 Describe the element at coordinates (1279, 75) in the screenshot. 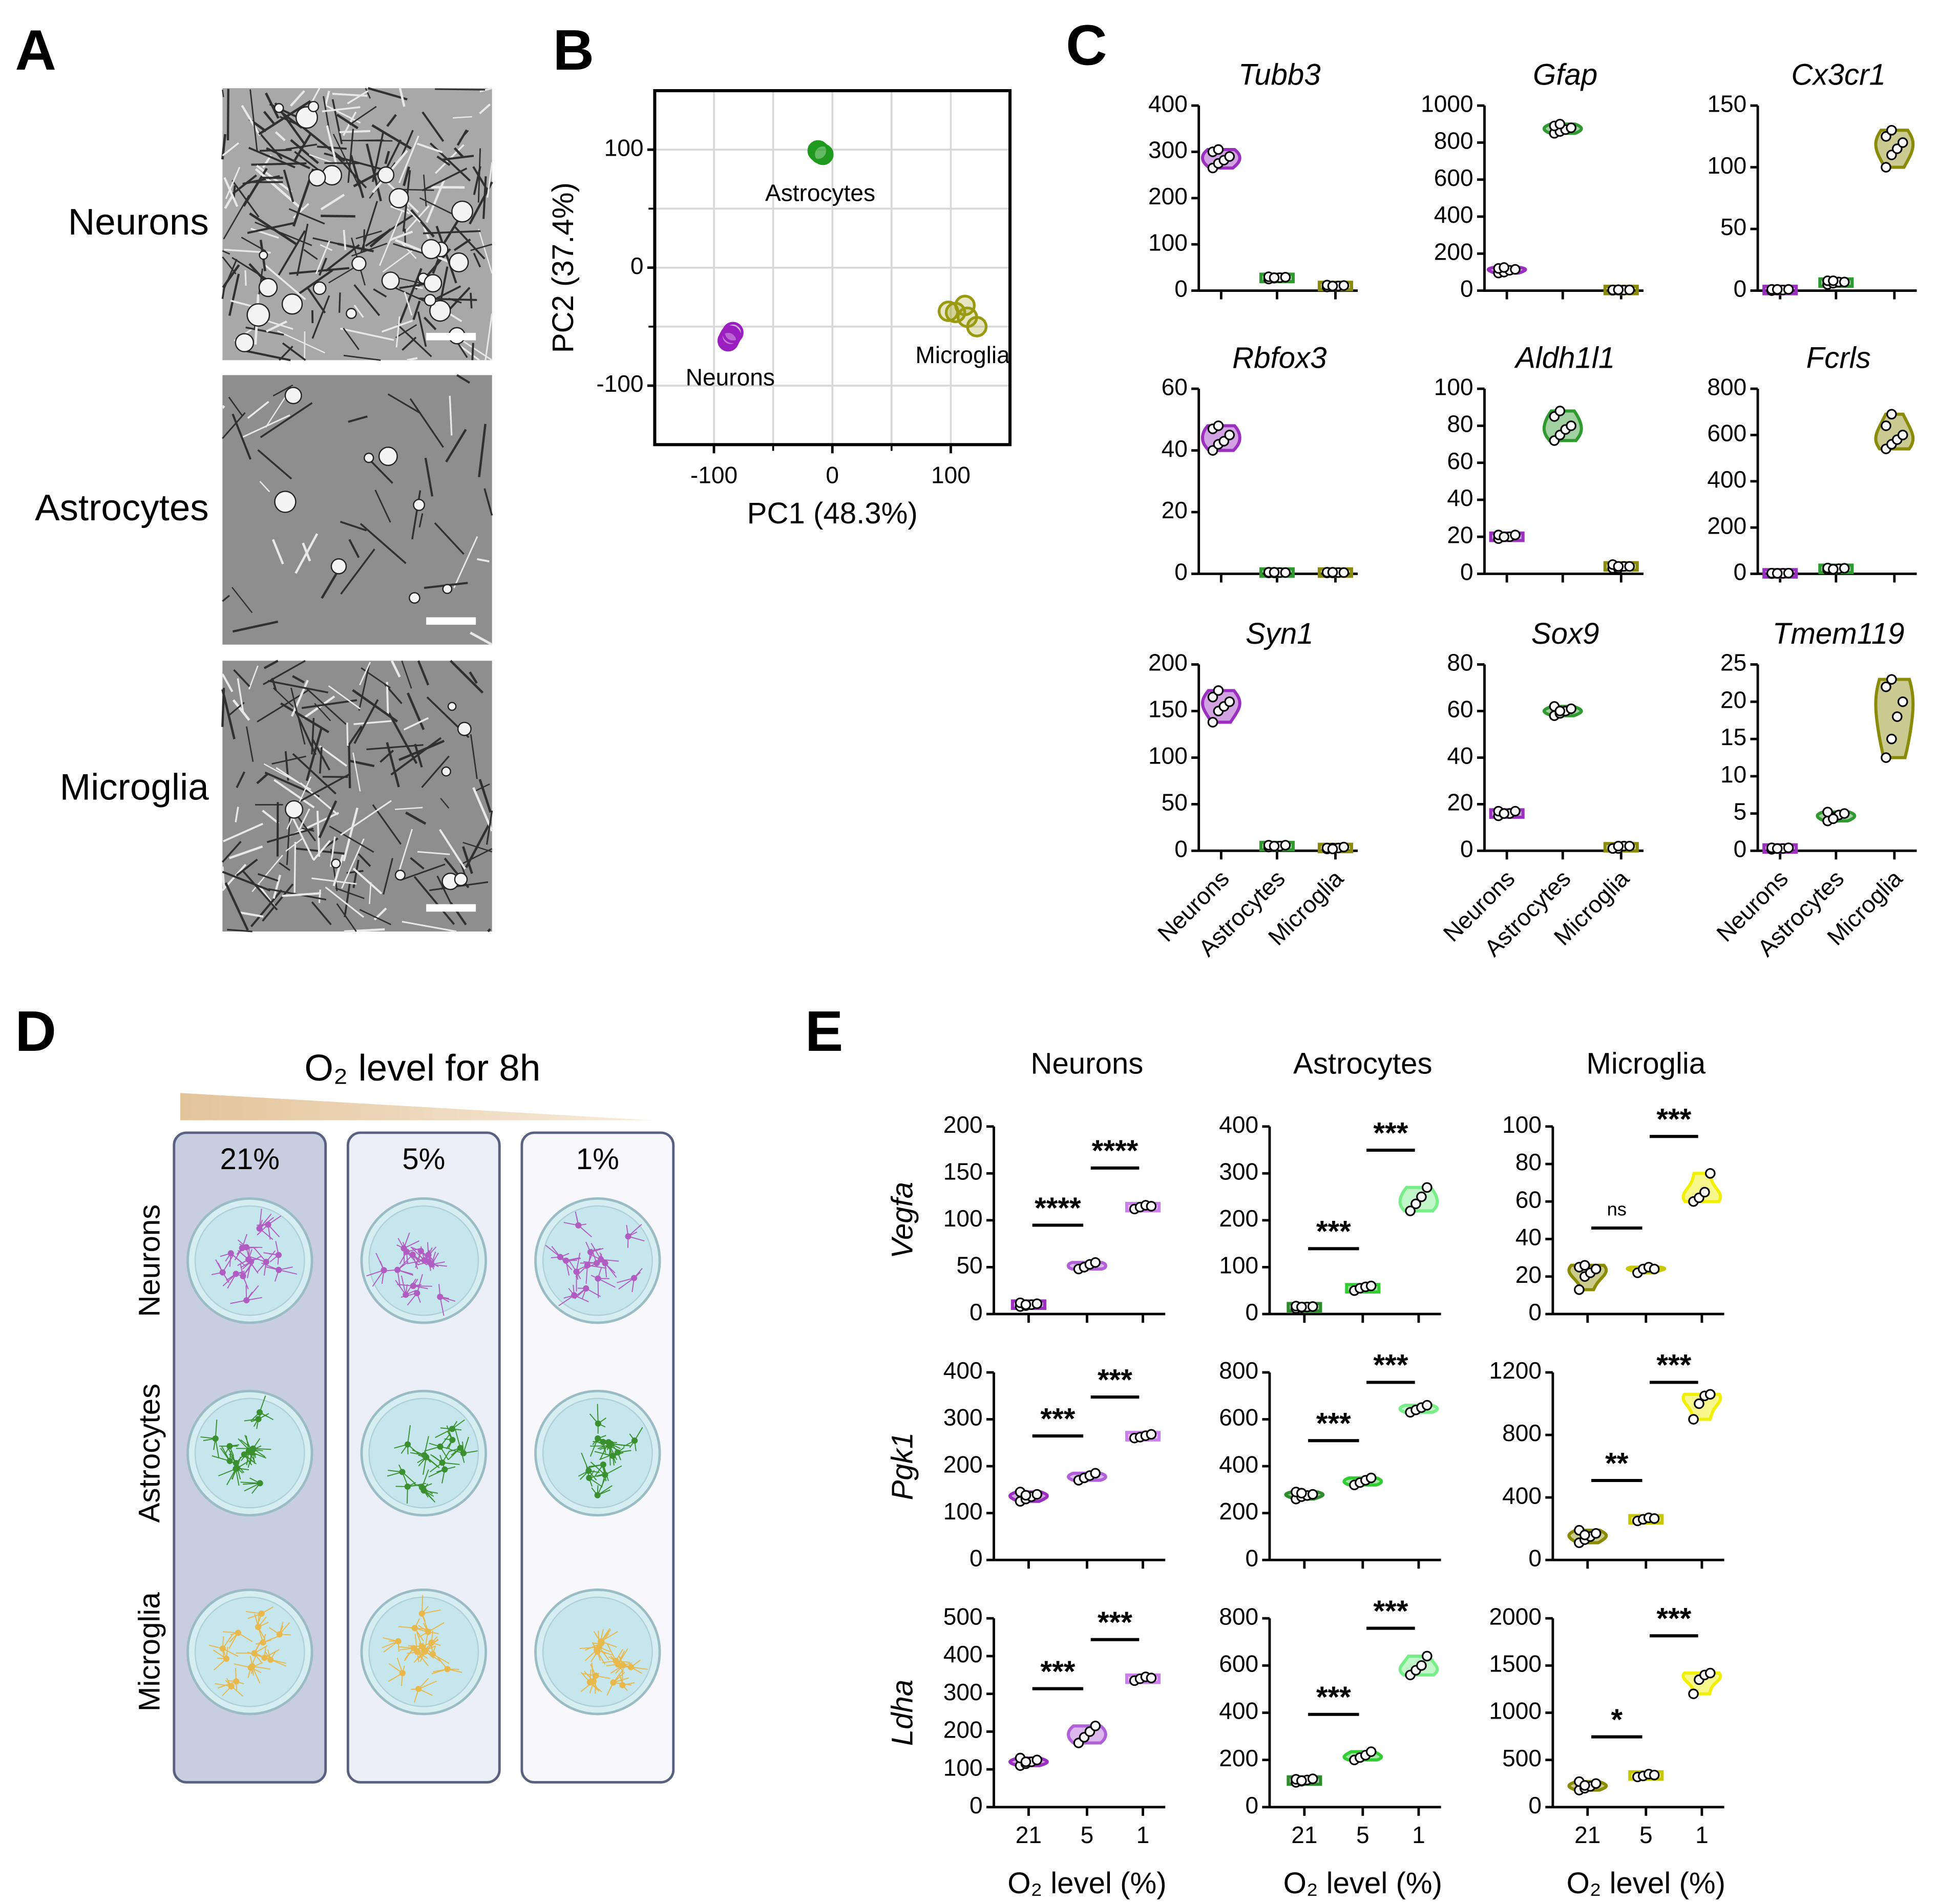

I see `gene-title: Tubb3` at that location.